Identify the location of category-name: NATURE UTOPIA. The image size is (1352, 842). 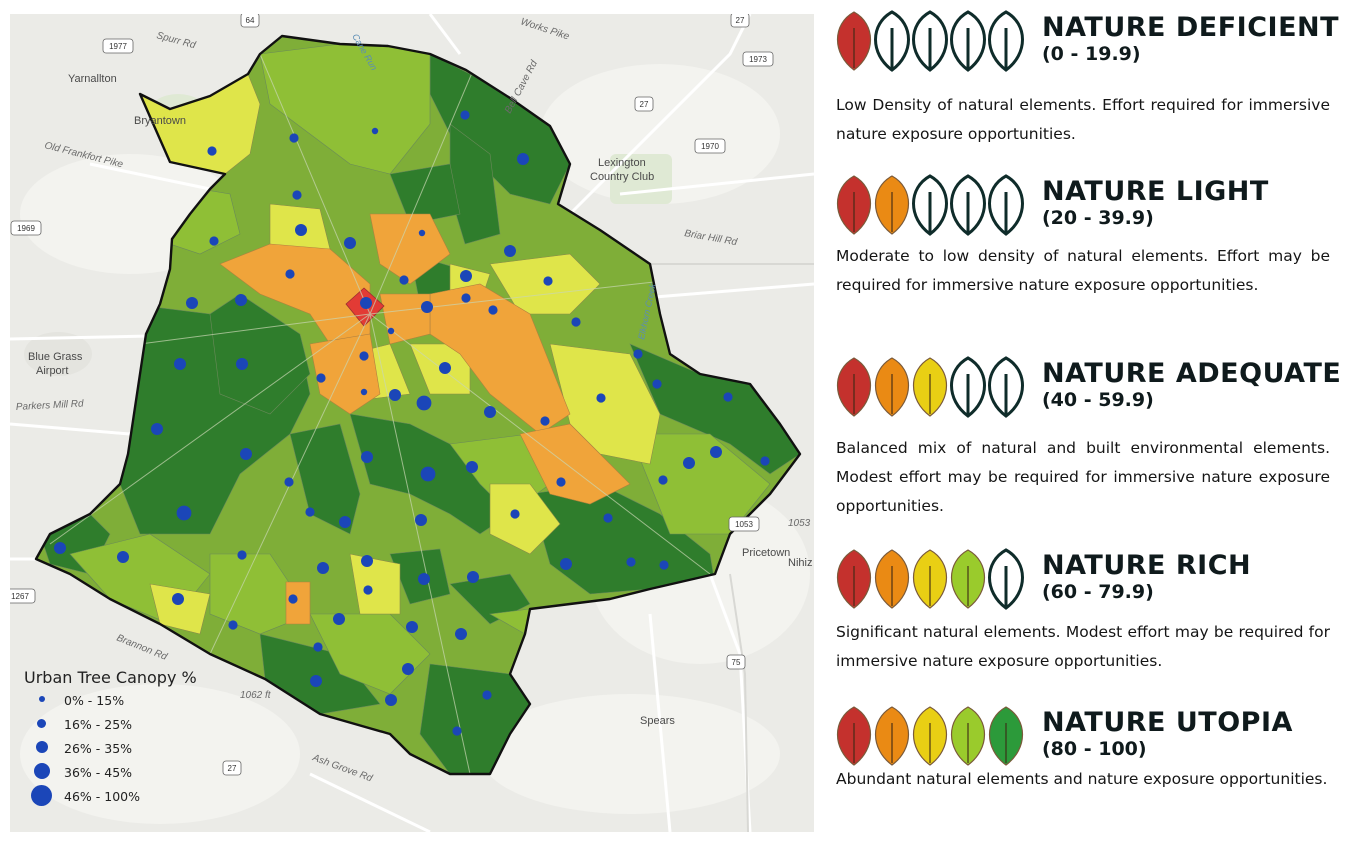
(1167, 722).